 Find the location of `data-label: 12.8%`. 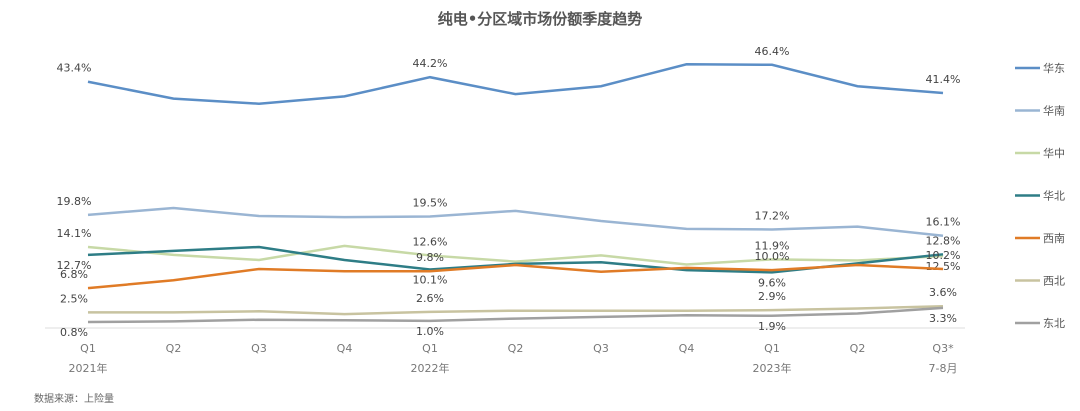

data-label: 12.8% is located at coordinates (943, 240).